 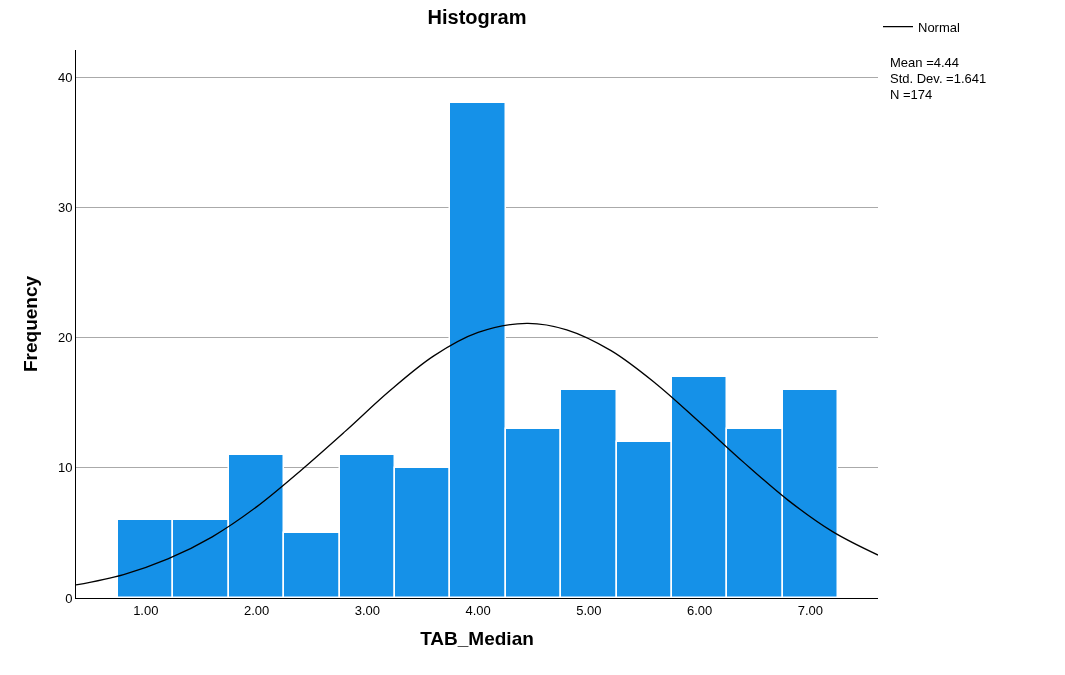 What do you see at coordinates (477, 639) in the screenshot?
I see `x-axis-title: TAB_Median` at bounding box center [477, 639].